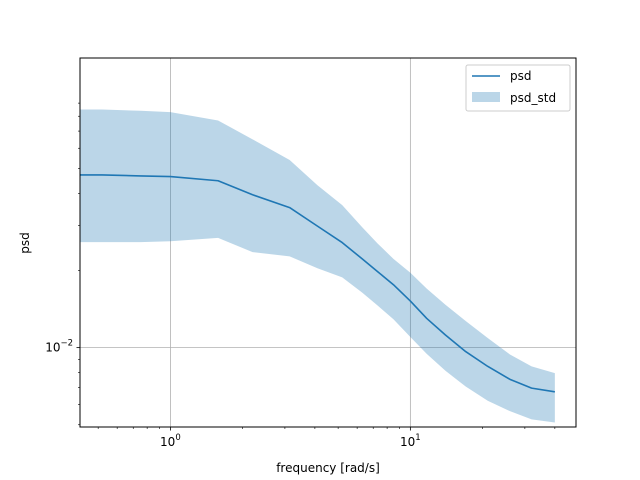  I want to click on x-axis-title: frequency [rad/s], so click(328, 468).